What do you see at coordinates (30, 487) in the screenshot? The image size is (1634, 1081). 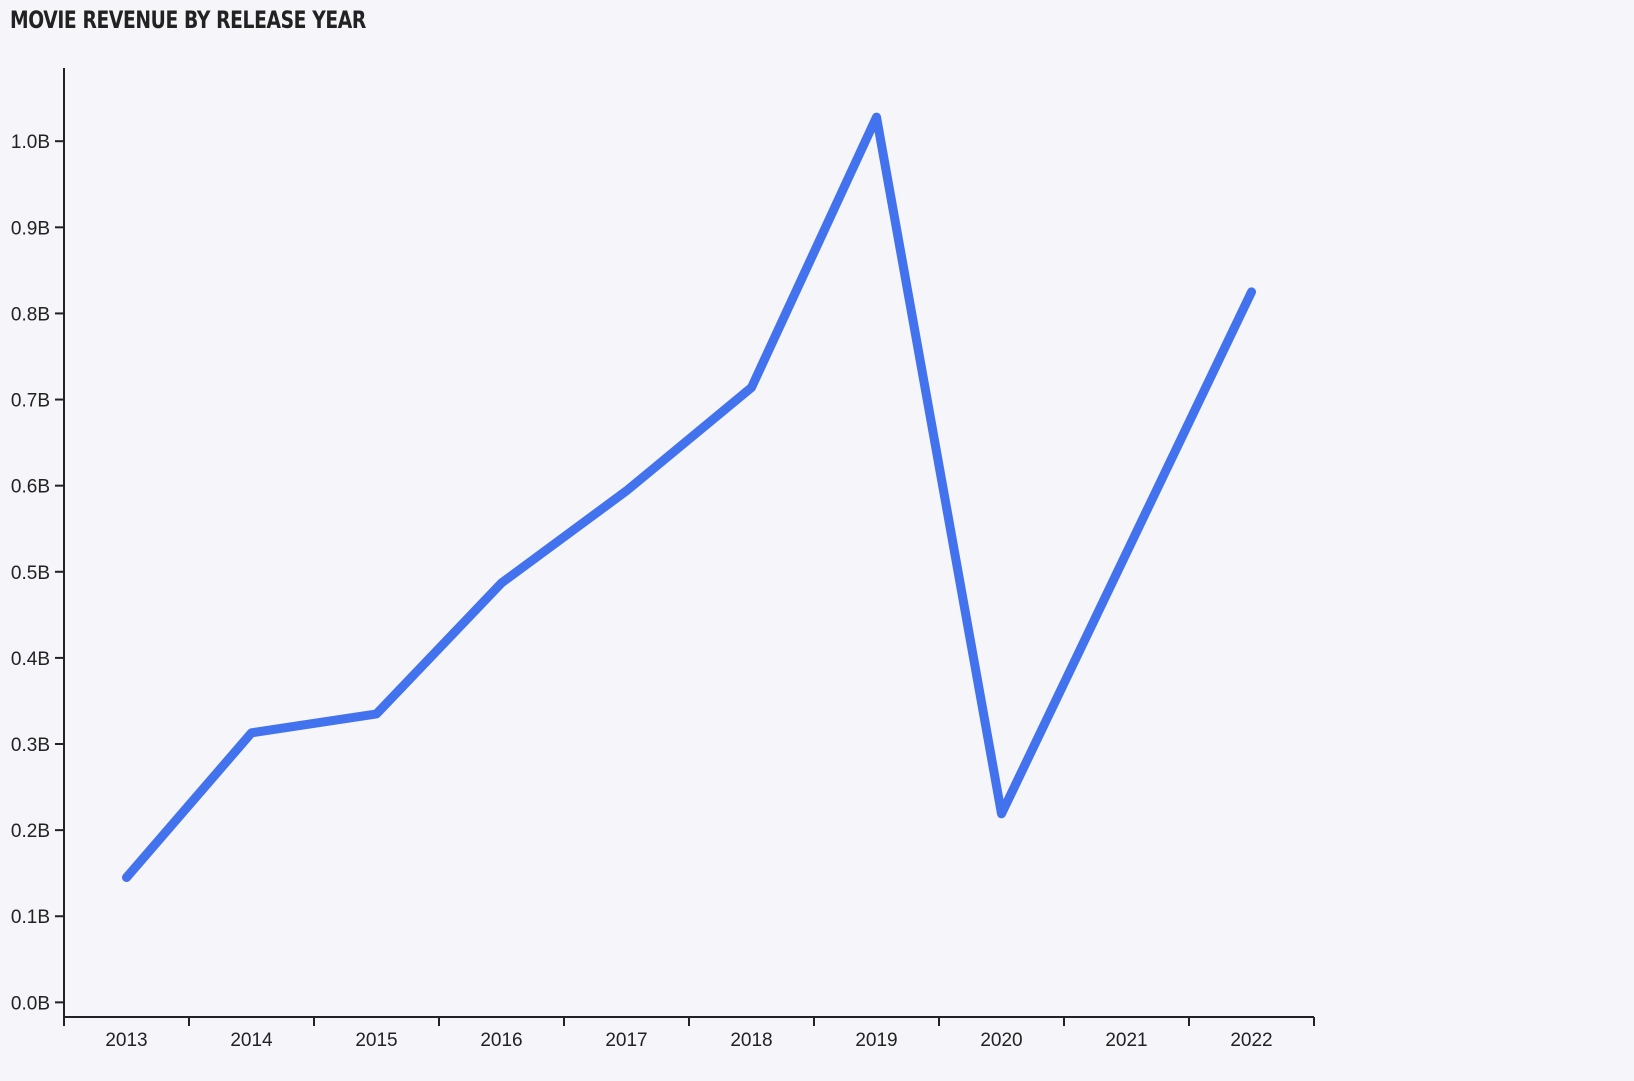 I see `y-tick-label: 0.6B` at bounding box center [30, 487].